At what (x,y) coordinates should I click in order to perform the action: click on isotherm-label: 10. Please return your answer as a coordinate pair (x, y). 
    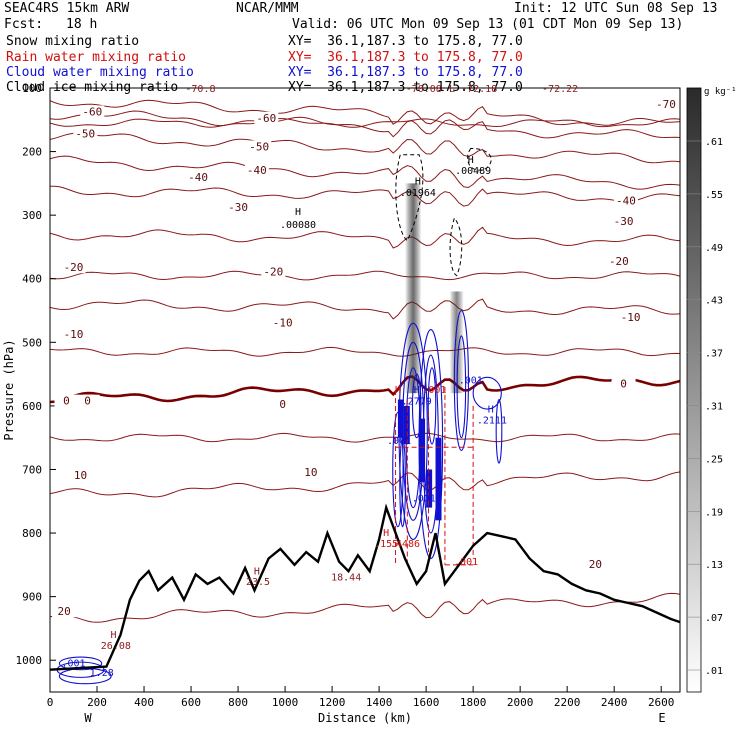
    Looking at the image, I should click on (80, 475).